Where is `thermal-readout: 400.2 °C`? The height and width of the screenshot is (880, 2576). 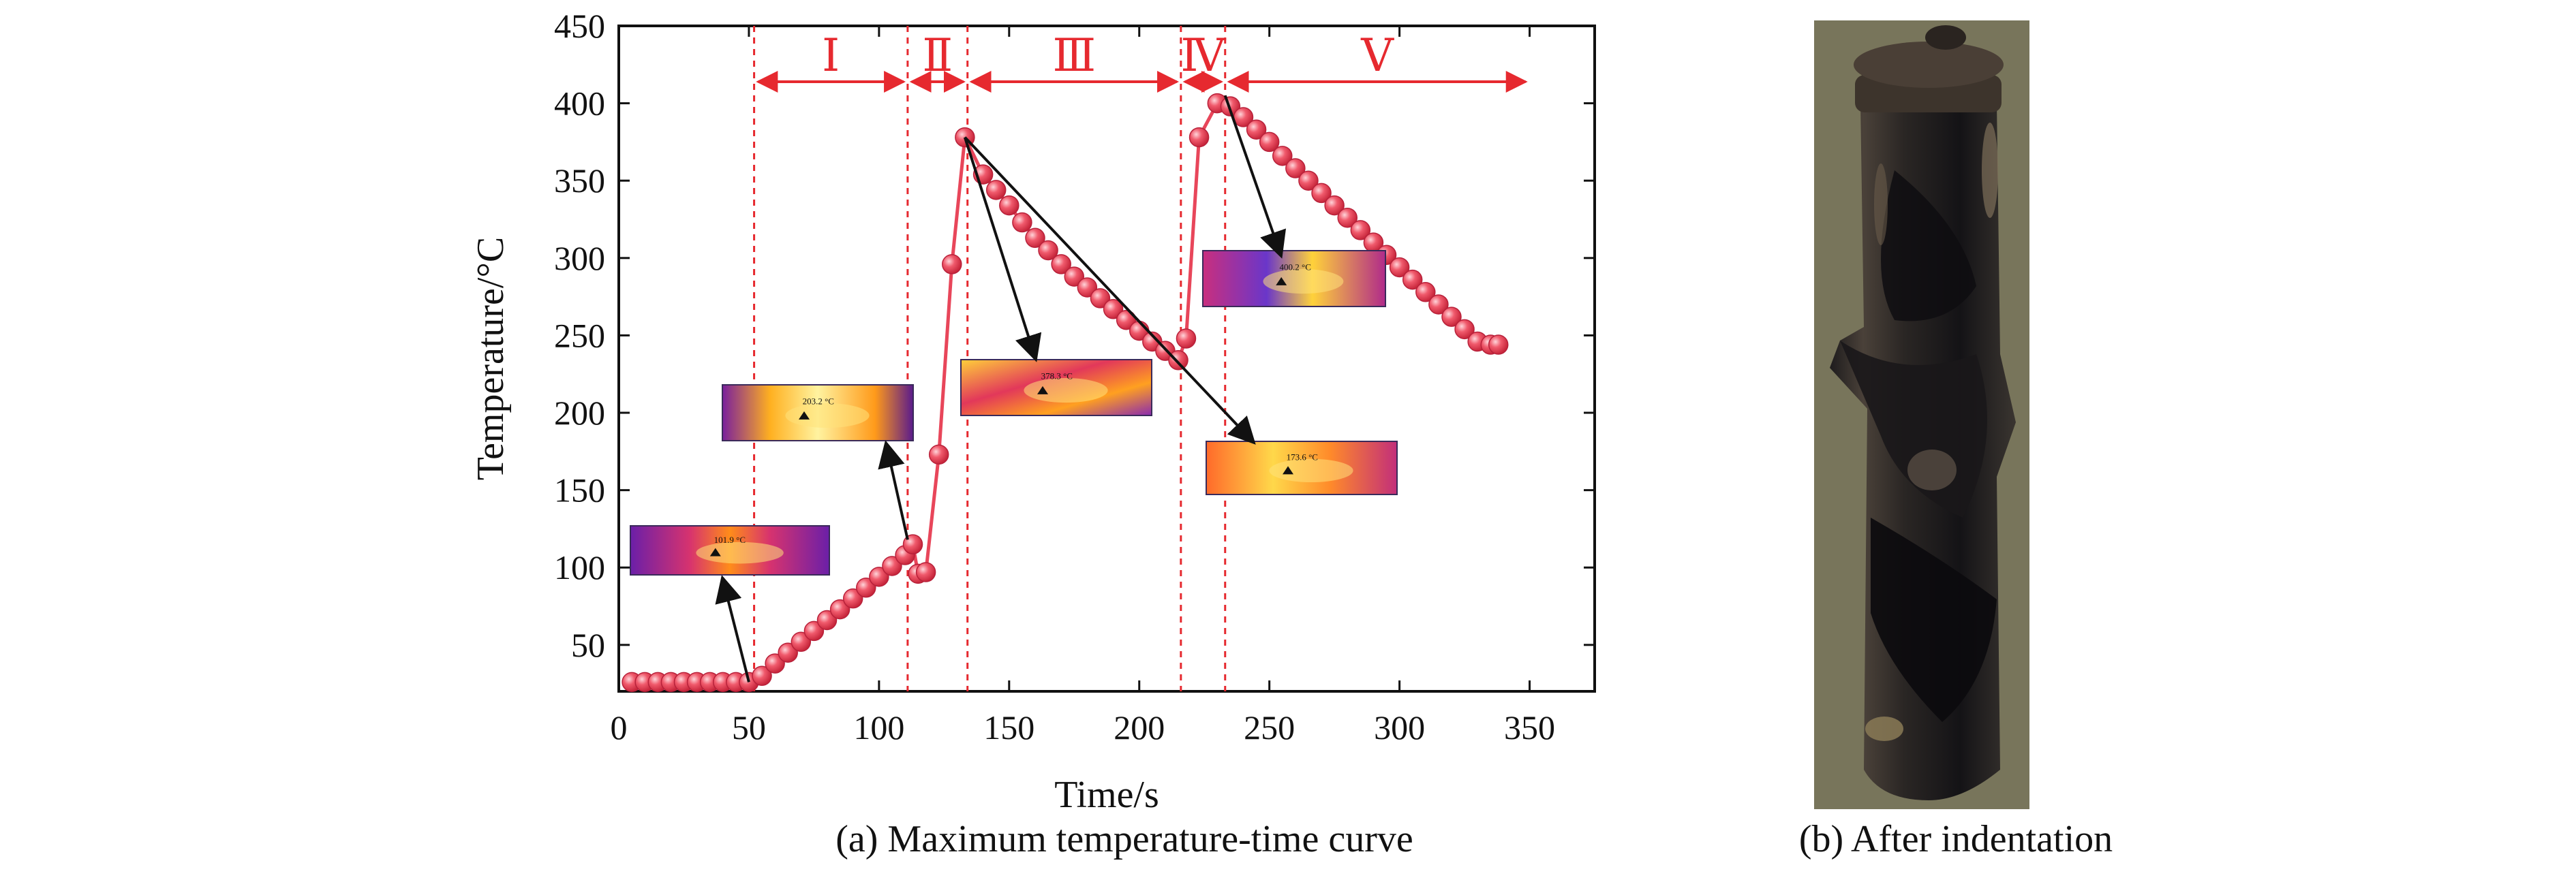 thermal-readout: 400.2 °C is located at coordinates (1295, 267).